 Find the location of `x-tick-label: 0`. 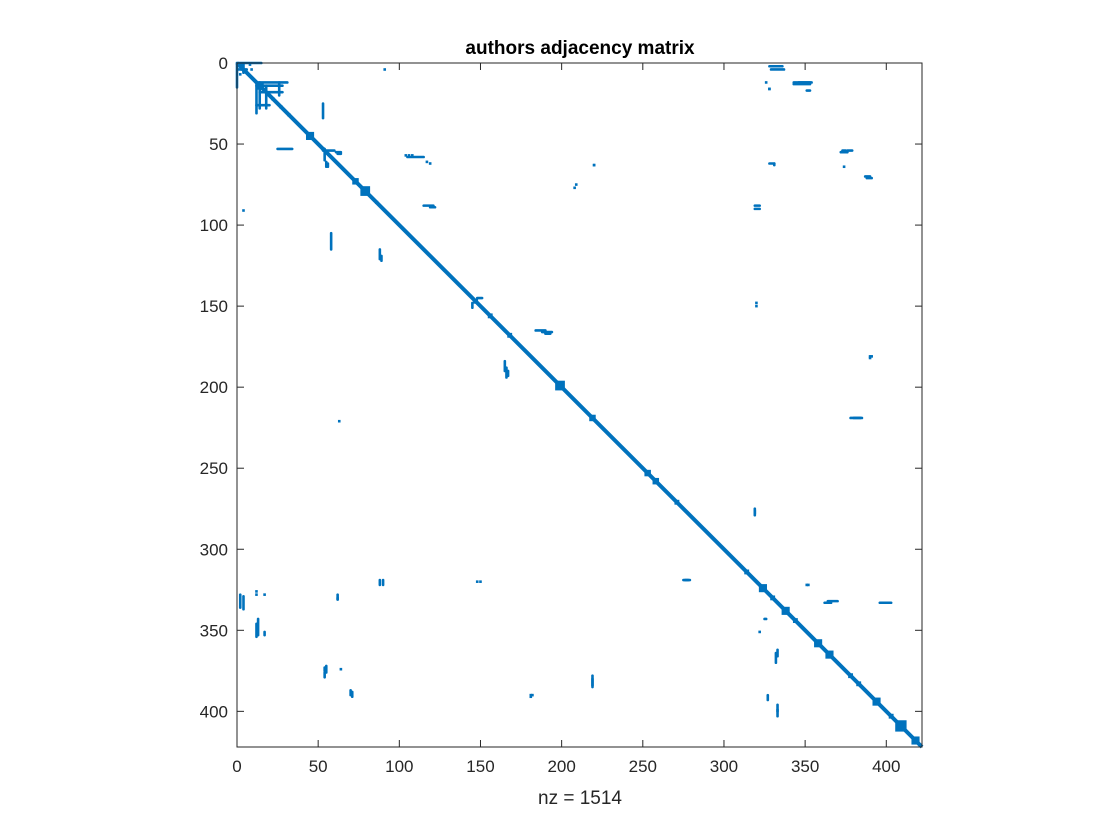

x-tick-label: 0 is located at coordinates (236, 766).